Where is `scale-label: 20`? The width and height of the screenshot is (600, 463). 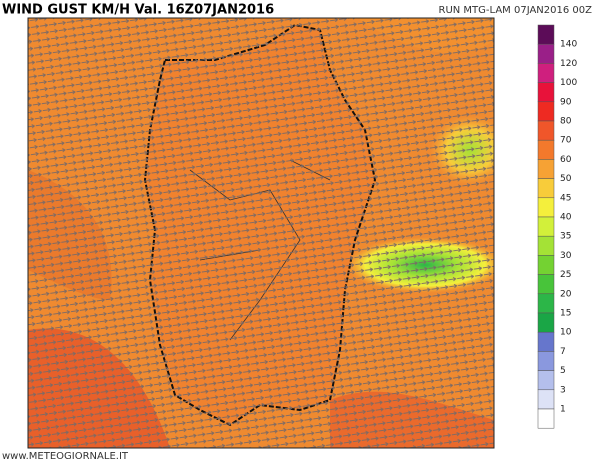
scale-label: 20 is located at coordinates (566, 294).